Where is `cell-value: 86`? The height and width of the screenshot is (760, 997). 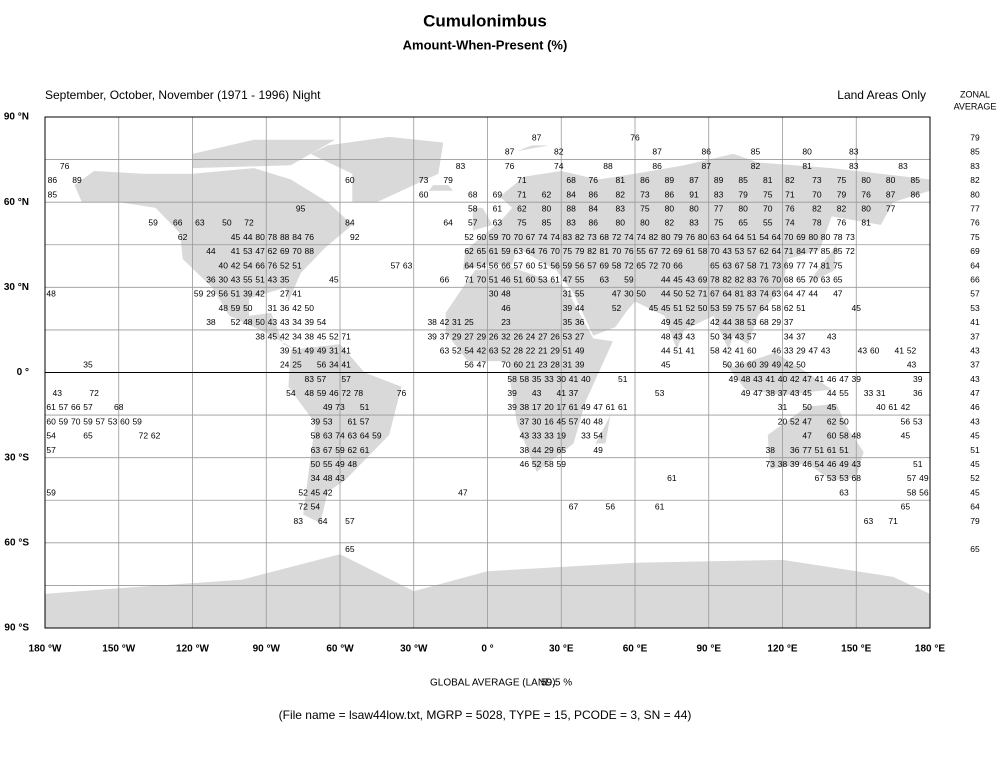 cell-value: 86 is located at coordinates (645, 180).